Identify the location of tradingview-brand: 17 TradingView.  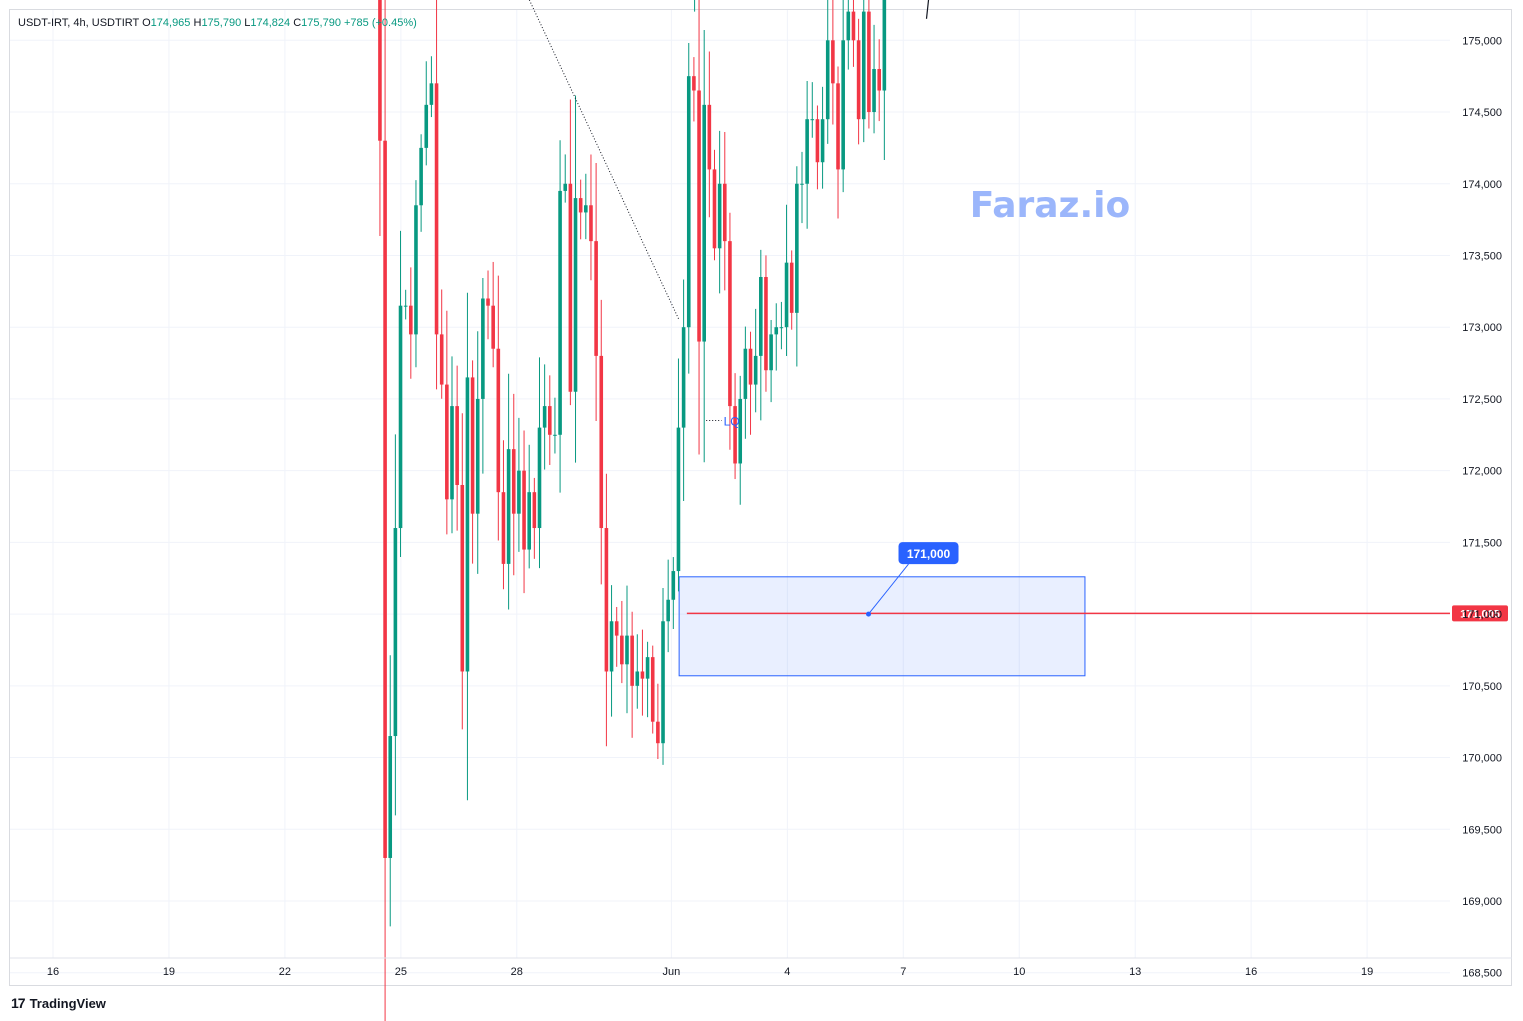
(58, 1003).